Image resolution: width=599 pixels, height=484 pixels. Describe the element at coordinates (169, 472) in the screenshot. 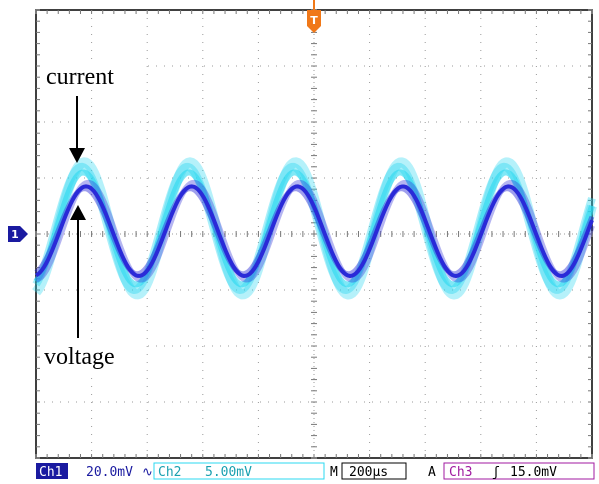

I see `ch2-label: Ch2` at that location.